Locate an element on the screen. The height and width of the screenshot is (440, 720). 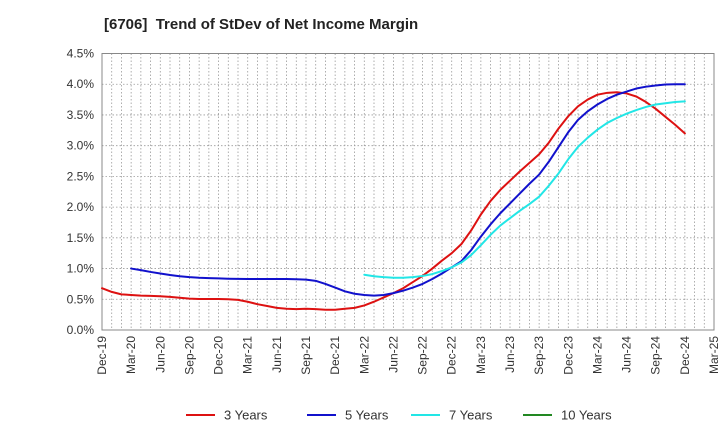
y-tick-label: 2.0% is located at coordinates (81, 207).